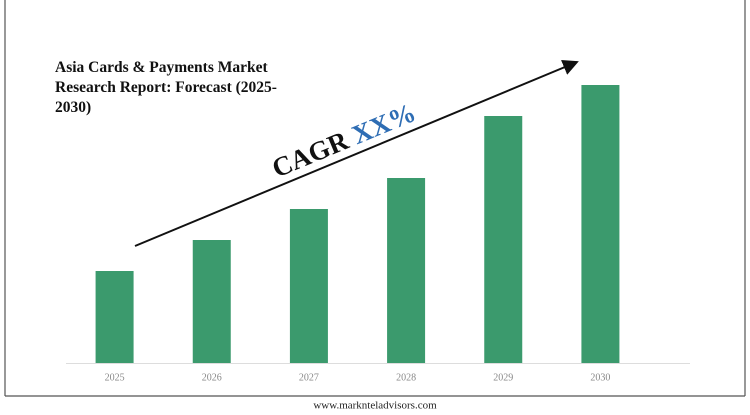 The height and width of the screenshot is (415, 750). Describe the element at coordinates (600, 377) in the screenshot. I see `x-tick-label: 2030` at that location.